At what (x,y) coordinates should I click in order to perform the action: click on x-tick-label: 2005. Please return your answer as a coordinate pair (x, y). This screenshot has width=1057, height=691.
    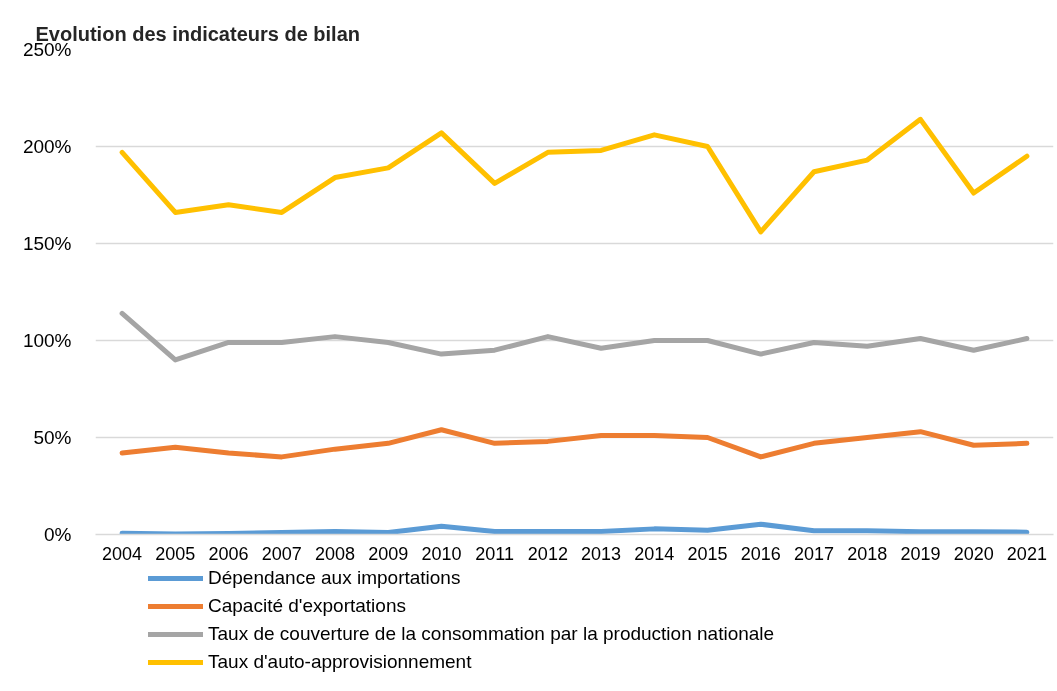
    Looking at the image, I should click on (175, 553).